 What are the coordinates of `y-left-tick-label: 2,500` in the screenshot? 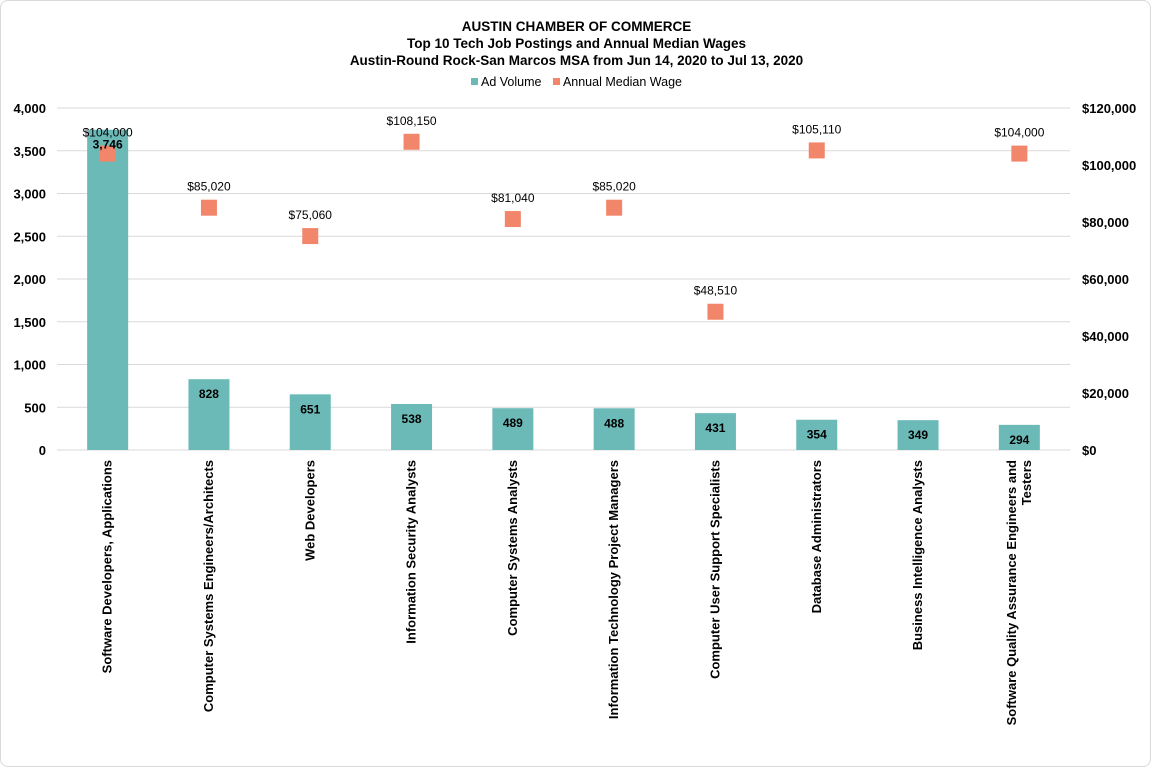 It's located at (29, 236).